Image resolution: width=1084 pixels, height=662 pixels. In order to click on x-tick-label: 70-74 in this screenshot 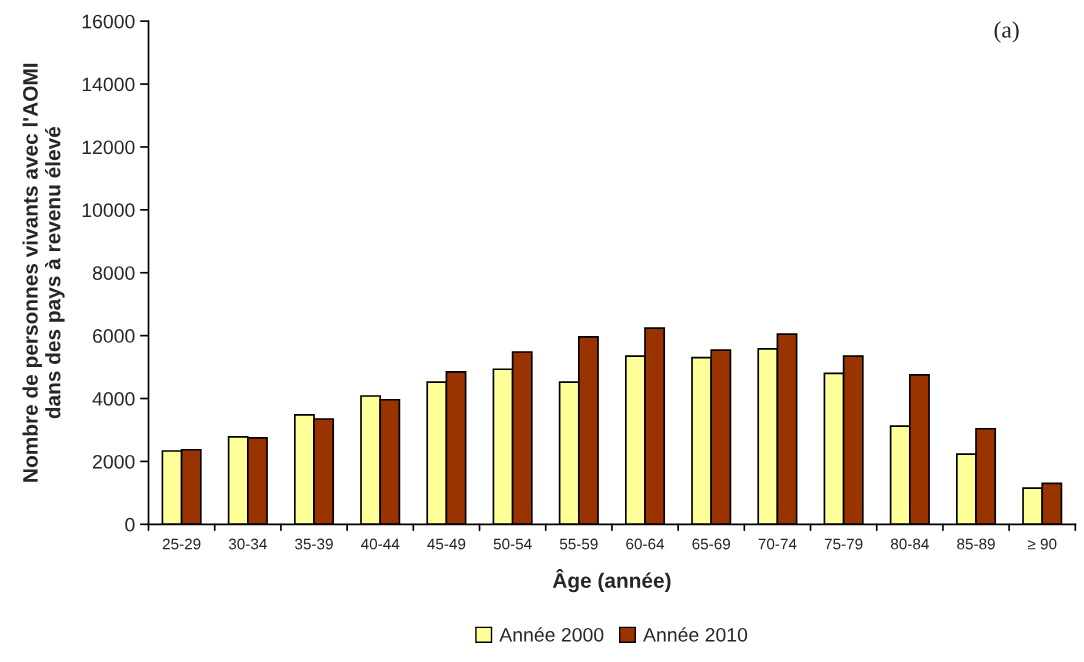, I will do `click(777, 544)`.